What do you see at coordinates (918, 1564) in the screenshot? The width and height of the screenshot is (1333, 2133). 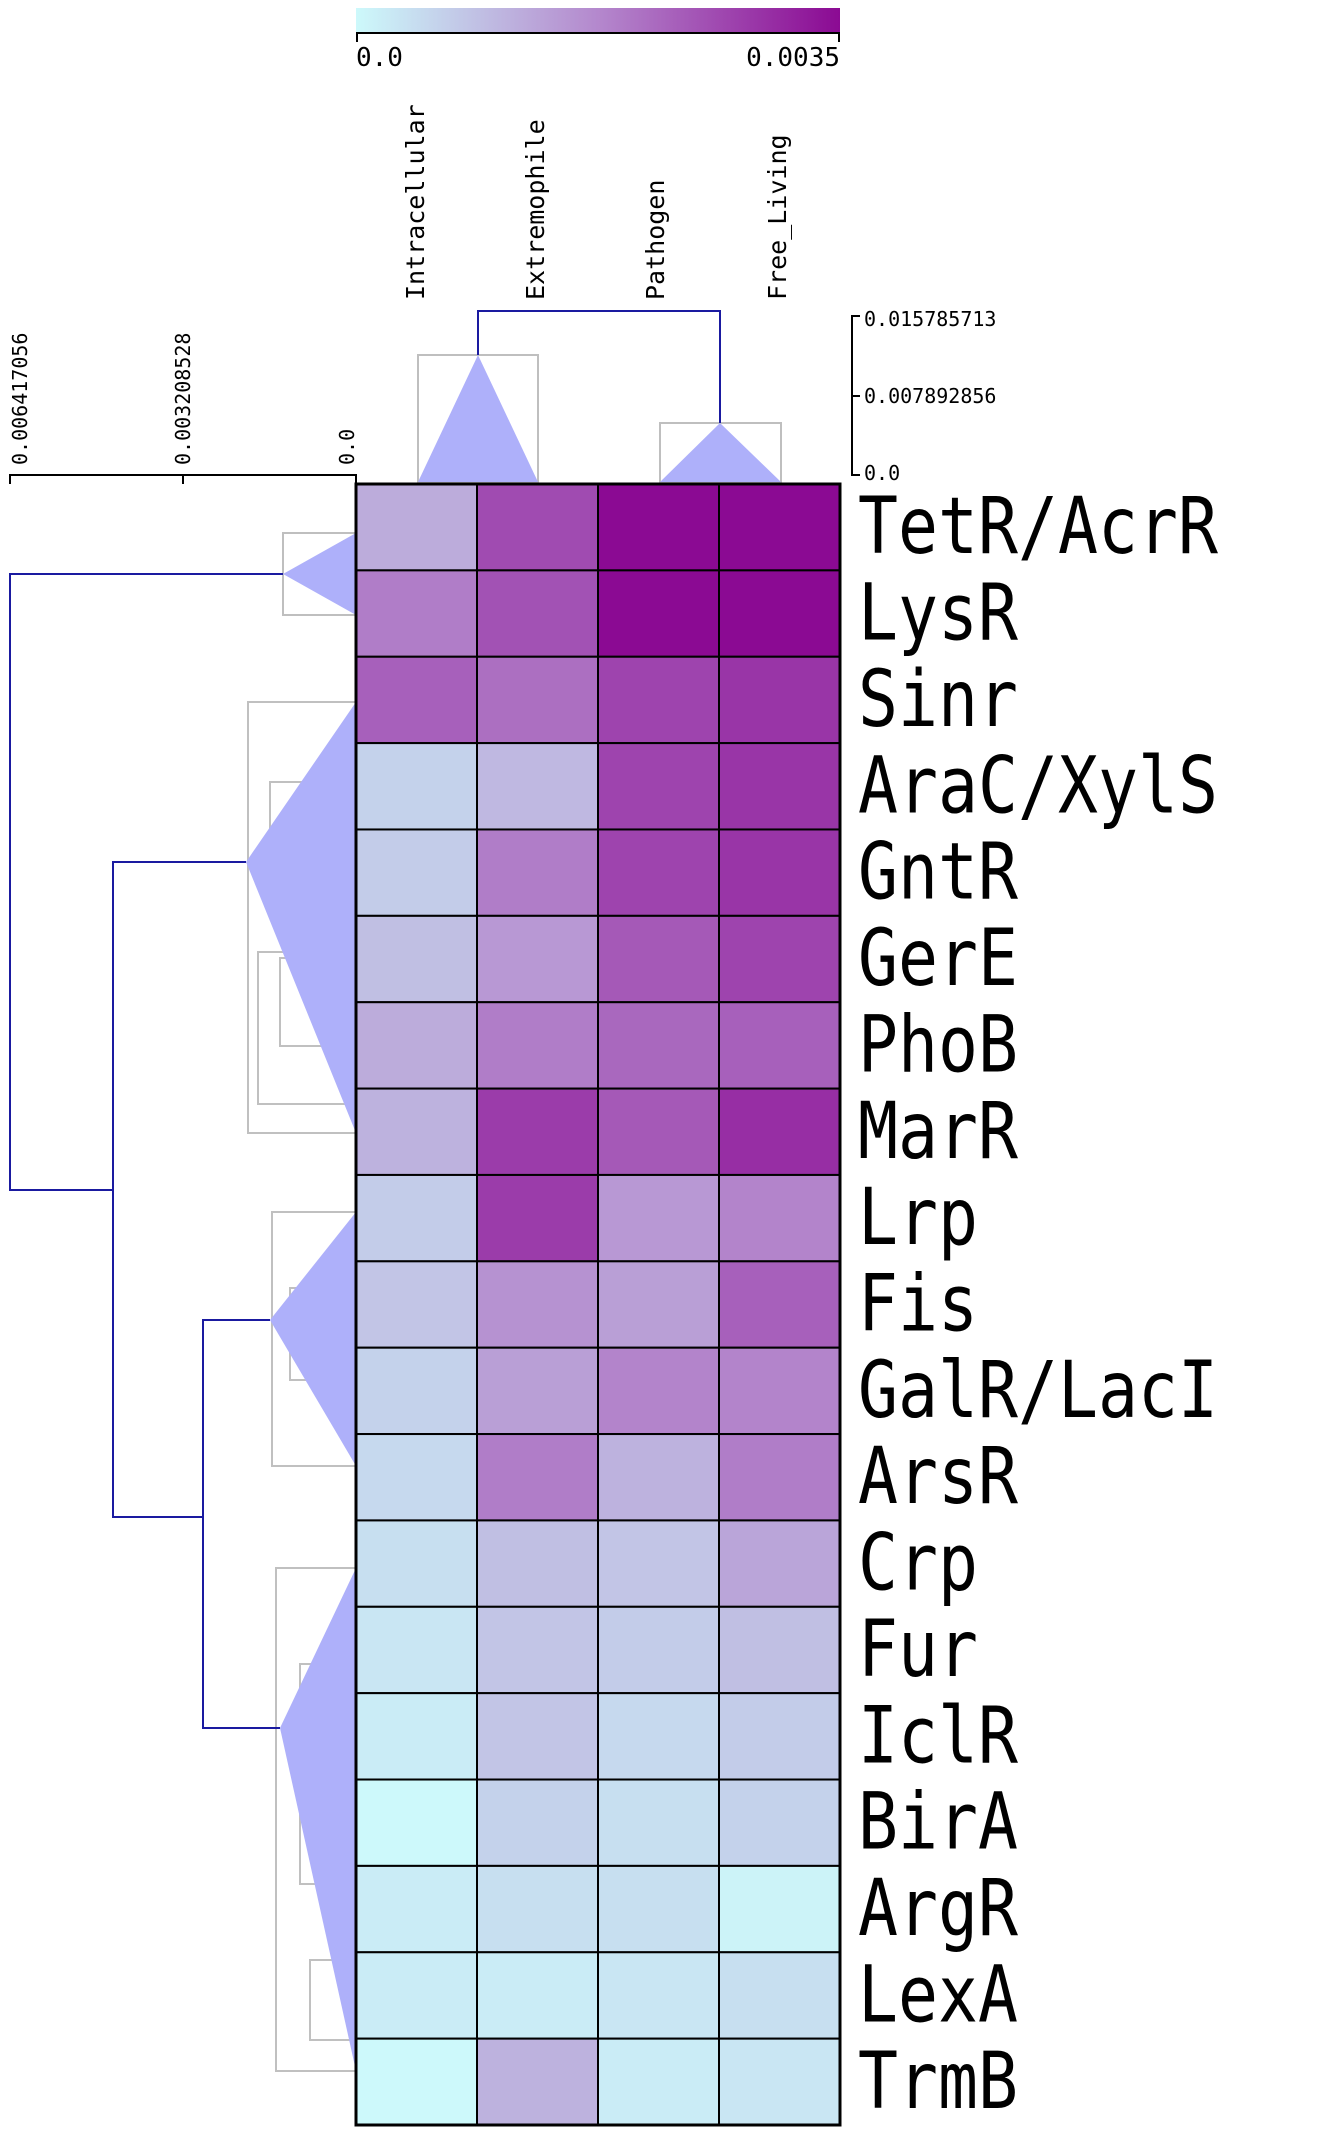 I see `row-label: Crp` at bounding box center [918, 1564].